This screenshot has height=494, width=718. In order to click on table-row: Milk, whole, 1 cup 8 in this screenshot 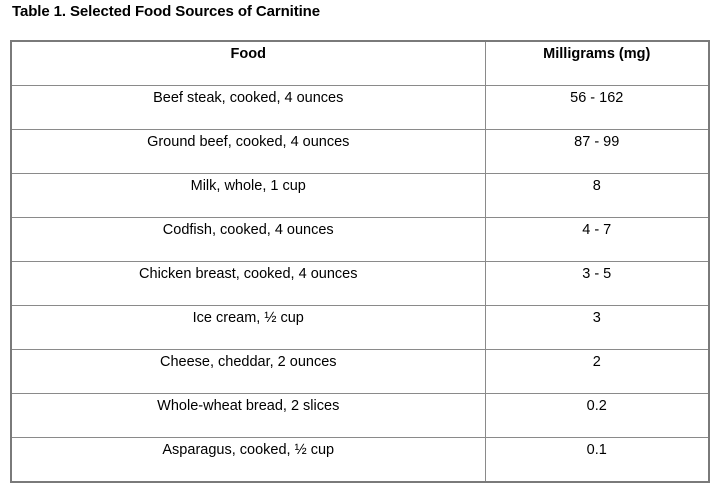, I will do `click(360, 195)`.